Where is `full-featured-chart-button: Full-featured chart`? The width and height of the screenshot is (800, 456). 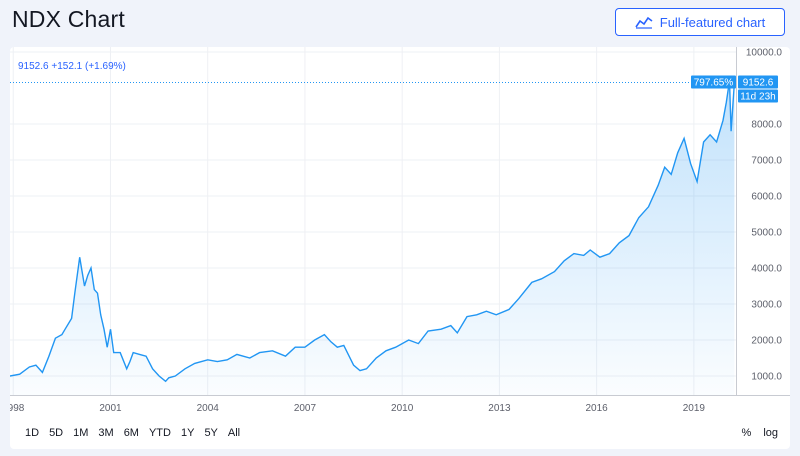
full-featured-chart-button: Full-featured chart is located at coordinates (700, 22).